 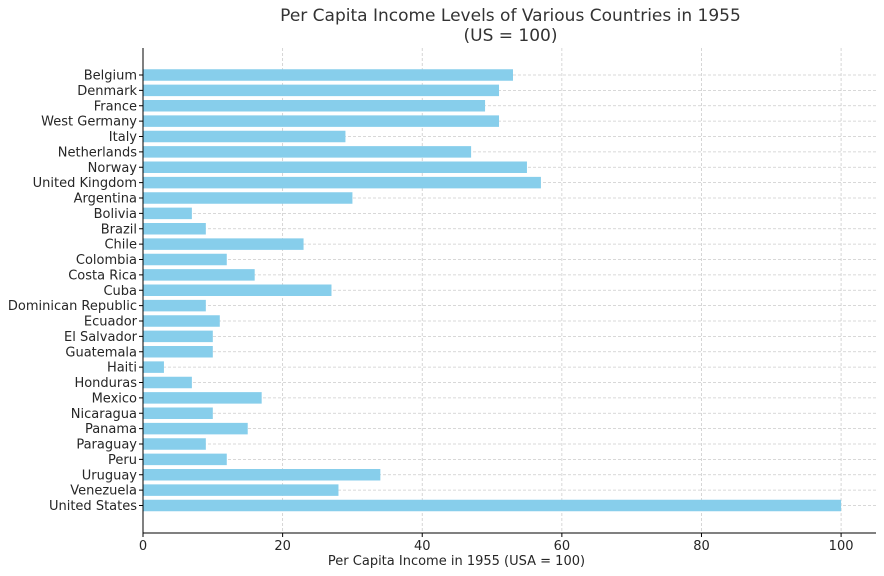 What do you see at coordinates (174, 444) in the screenshot?
I see `bar-paraguay` at bounding box center [174, 444].